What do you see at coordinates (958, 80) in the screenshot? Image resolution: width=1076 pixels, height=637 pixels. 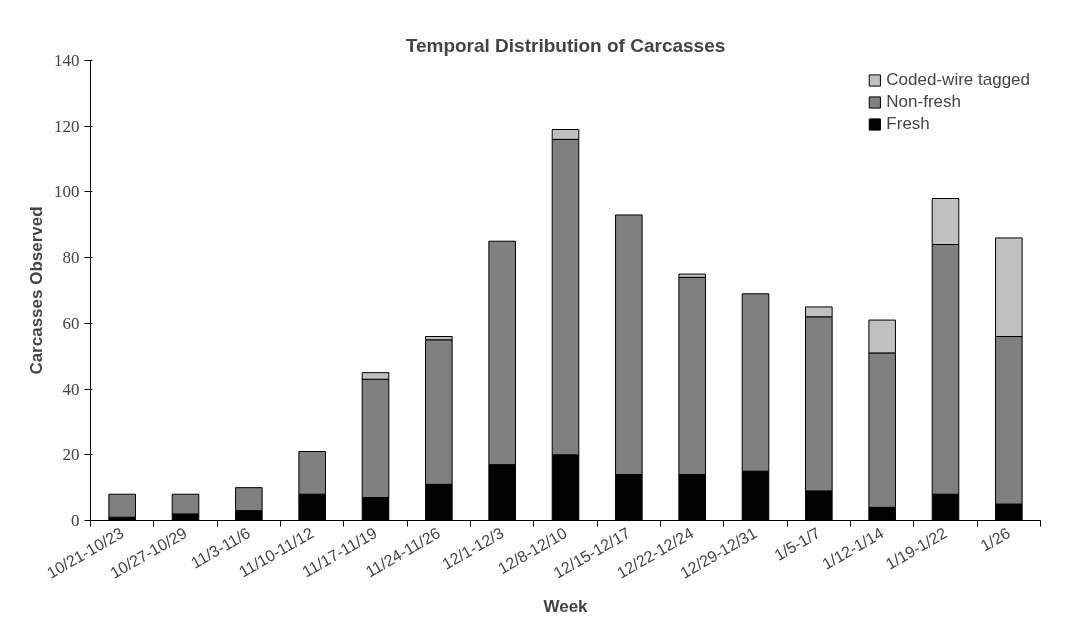 I see `legend-label: Coded-wire tagged` at bounding box center [958, 80].